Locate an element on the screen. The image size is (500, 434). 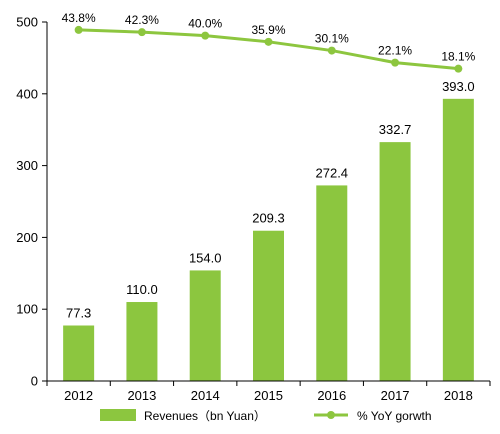
x-tick-label: 2016 is located at coordinates (331, 395).